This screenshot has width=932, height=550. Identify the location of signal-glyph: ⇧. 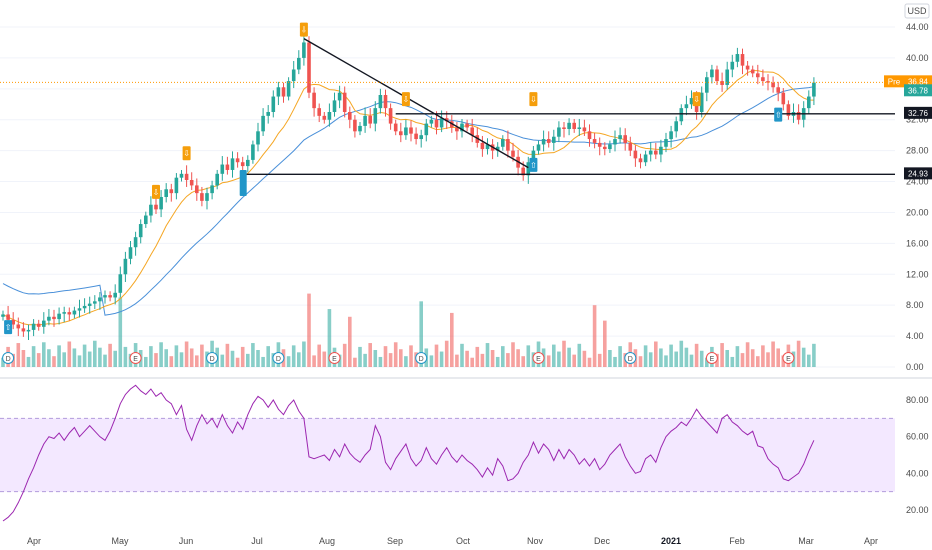
(8, 327).